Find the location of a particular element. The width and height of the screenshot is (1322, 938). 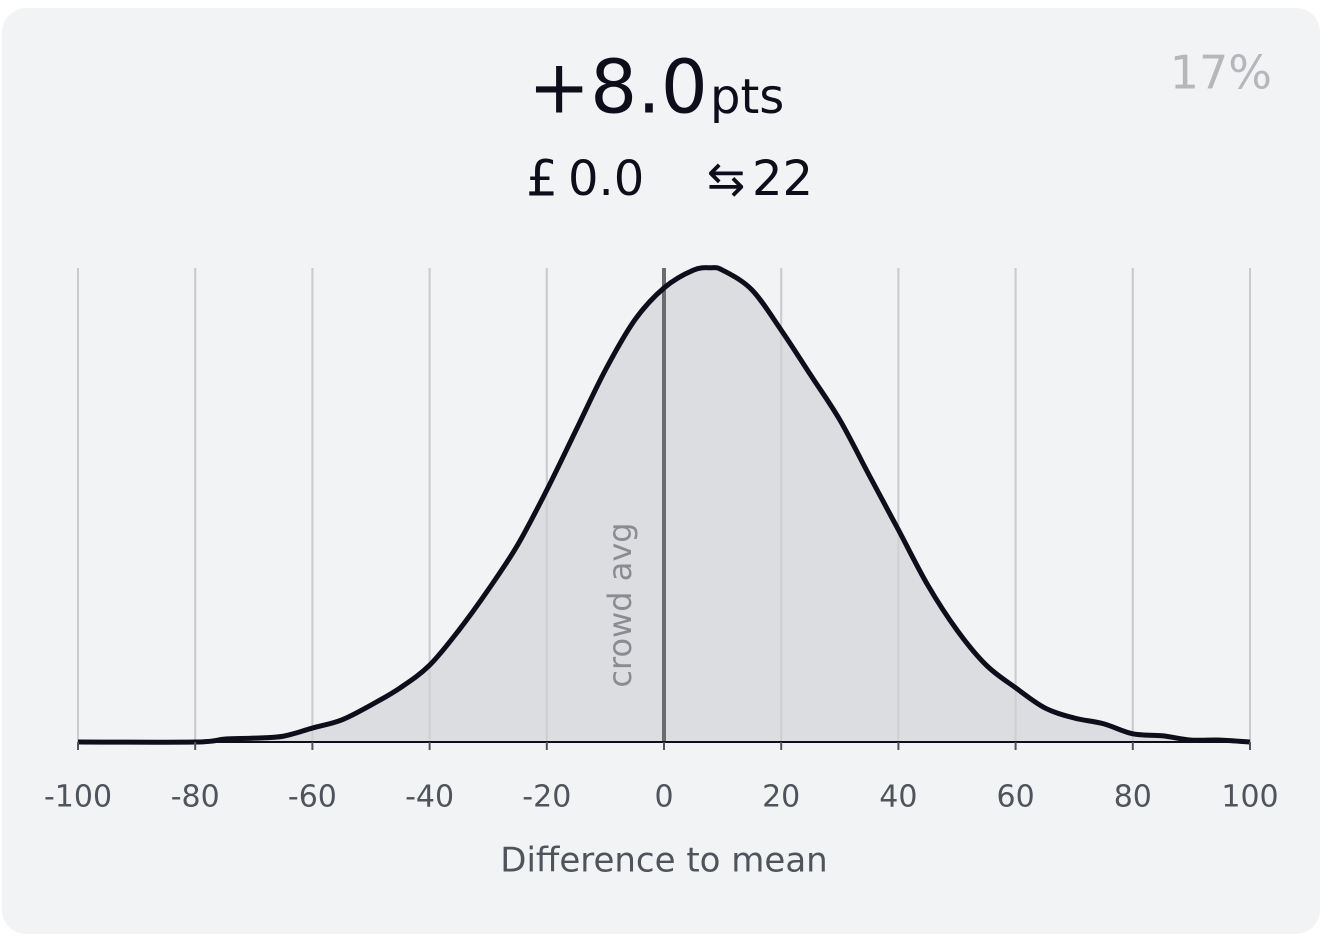

score-unit: pts is located at coordinates (747, 97).